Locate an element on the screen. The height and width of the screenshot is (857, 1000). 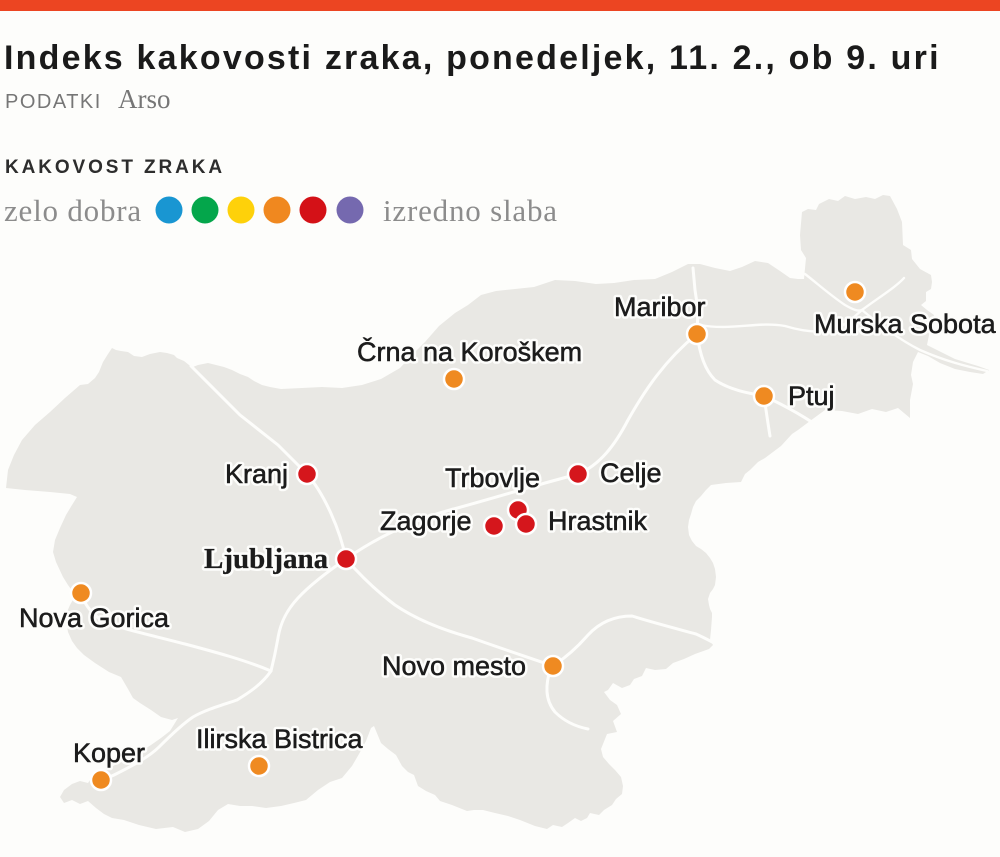
svg-text: Črna na Koroškem is located at coordinates (469, 351).